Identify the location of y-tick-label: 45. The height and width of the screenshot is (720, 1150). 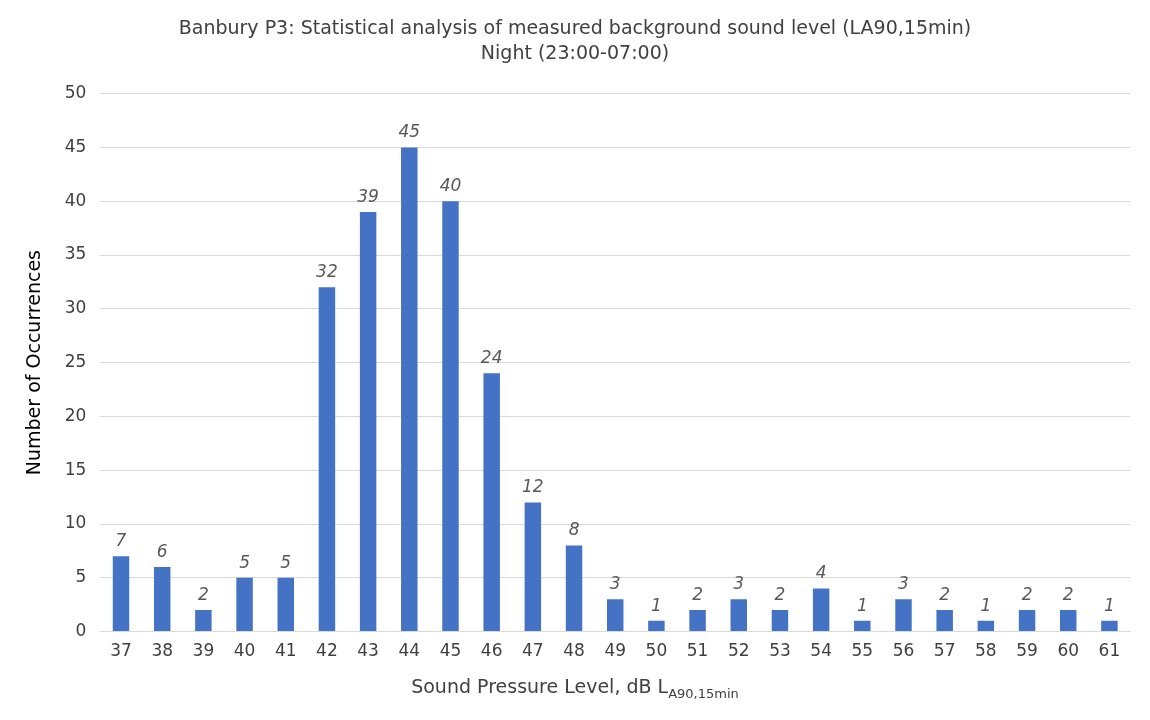
(75, 145).